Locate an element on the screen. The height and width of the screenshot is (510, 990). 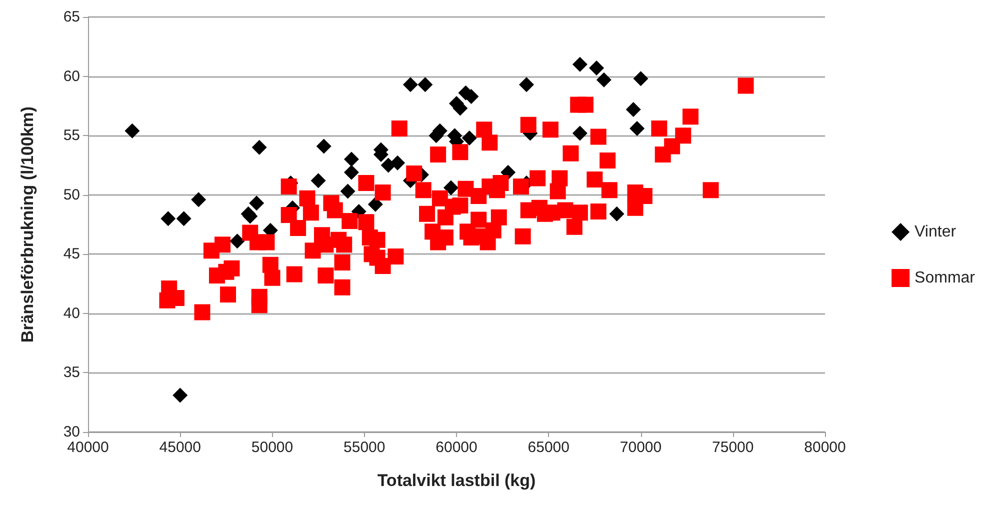
x-axis-title: Totalvikt lastbil (kg) is located at coordinates (456, 480).